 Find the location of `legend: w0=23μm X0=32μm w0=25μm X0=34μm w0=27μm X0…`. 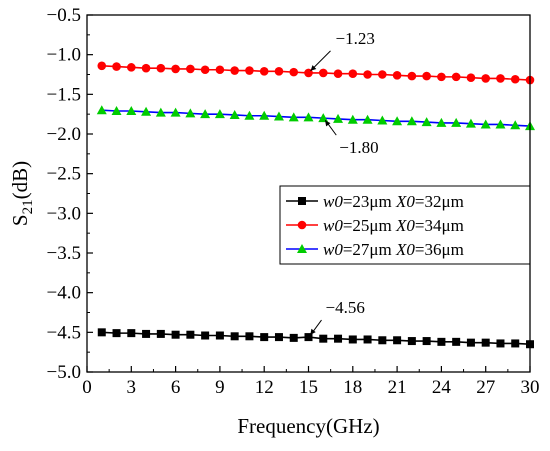

legend: w0=23μm X0=32μm w0=25μm X0=34μm w0=27μm X0… is located at coordinates (405, 225).